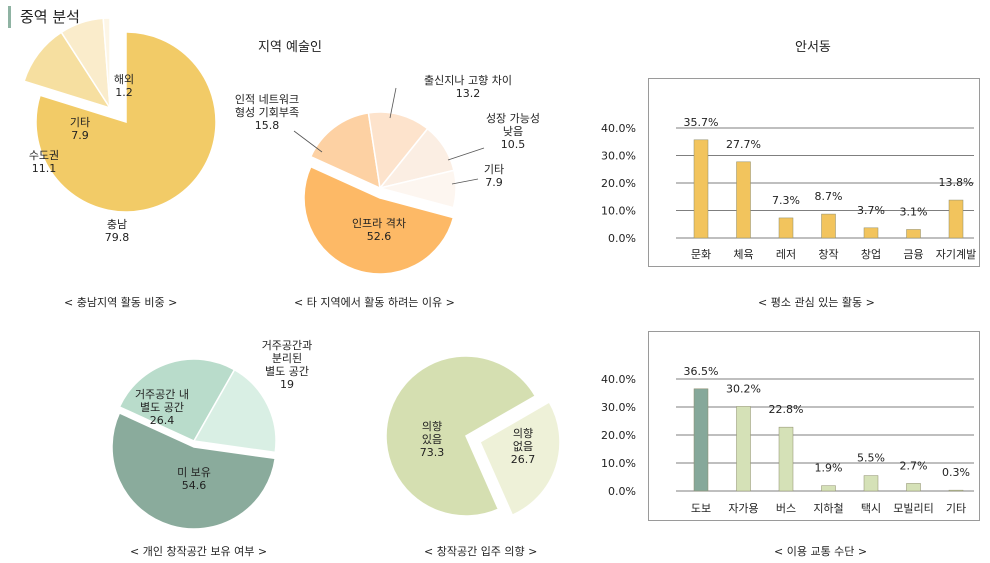 The image size is (990, 563). I want to click on bar-chart-1-frame, so click(814, 172).